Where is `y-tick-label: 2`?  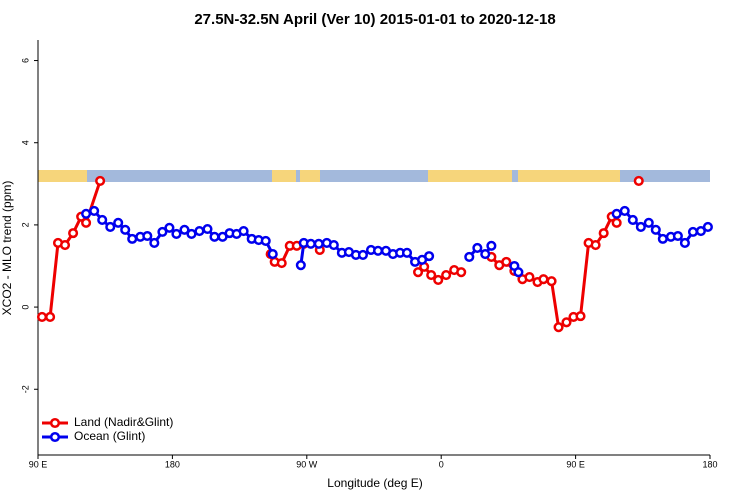 y-tick-label: 2 is located at coordinates (25, 224).